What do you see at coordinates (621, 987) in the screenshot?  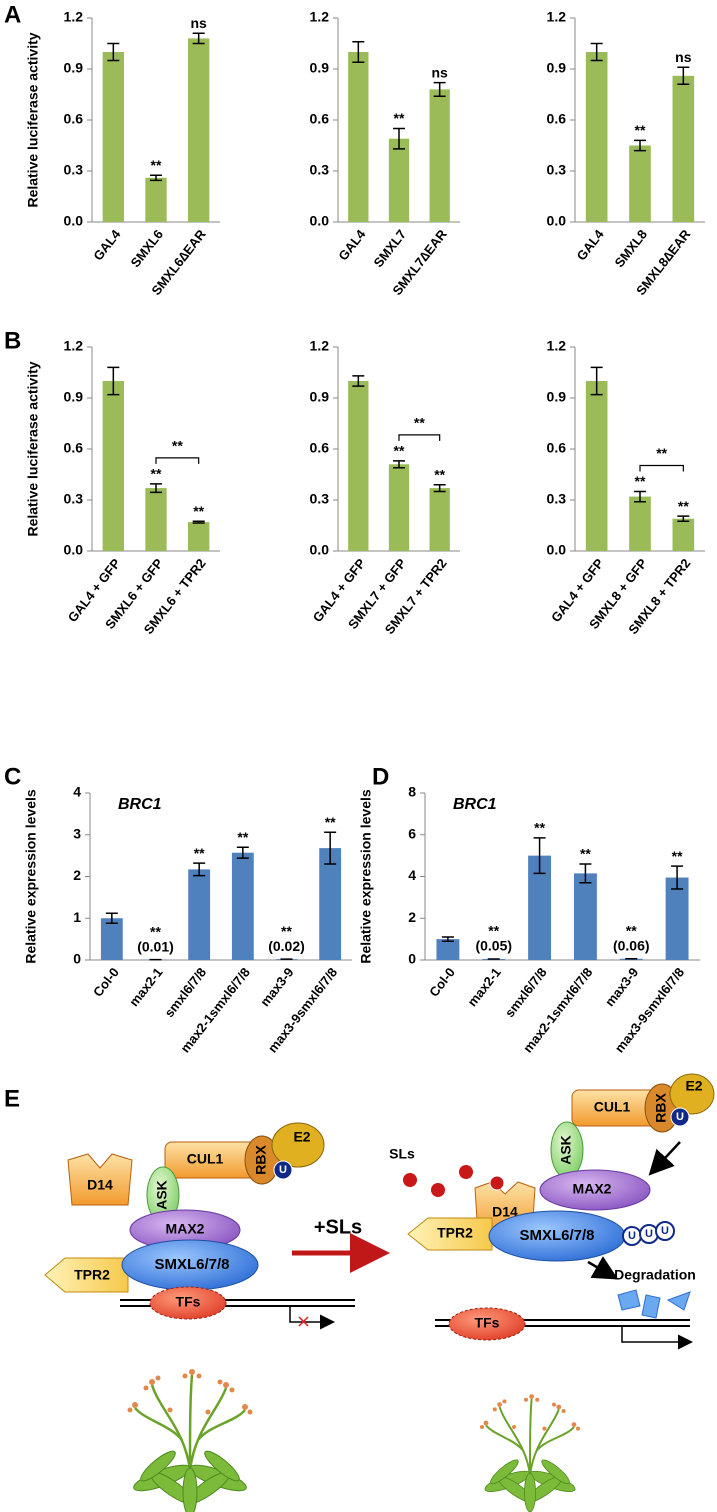 I see `x-tick-label: max3-9` at bounding box center [621, 987].